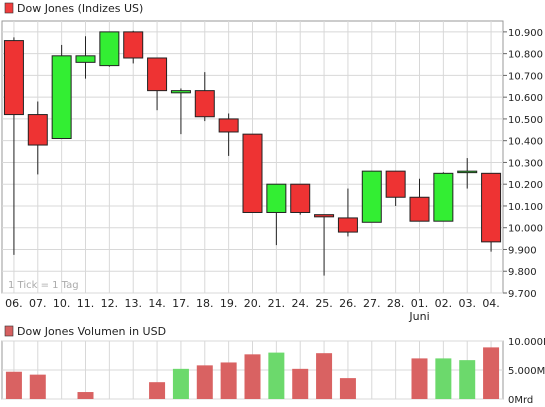 The image size is (545, 407). Describe the element at coordinates (9, 8) in the screenshot. I see `main-legend-swatch` at that location.